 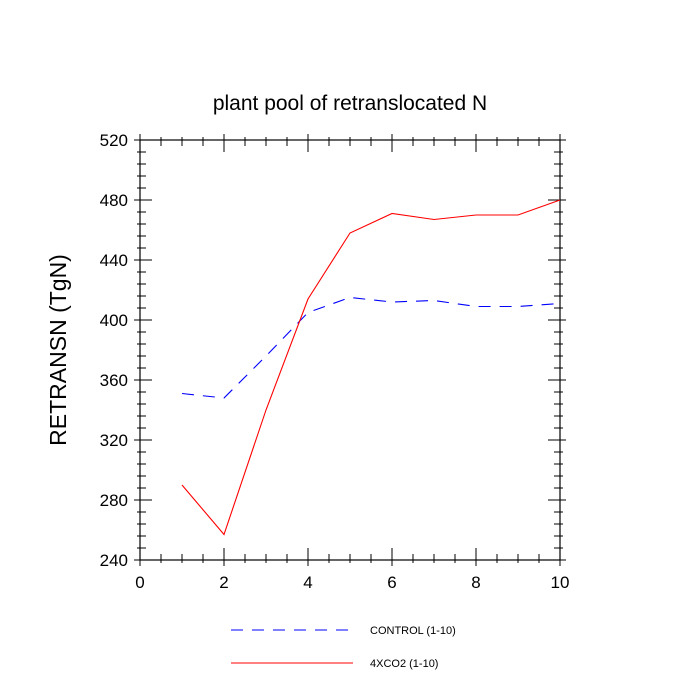 What do you see at coordinates (114, 260) in the screenshot?
I see `y-tick-label: 440` at bounding box center [114, 260].